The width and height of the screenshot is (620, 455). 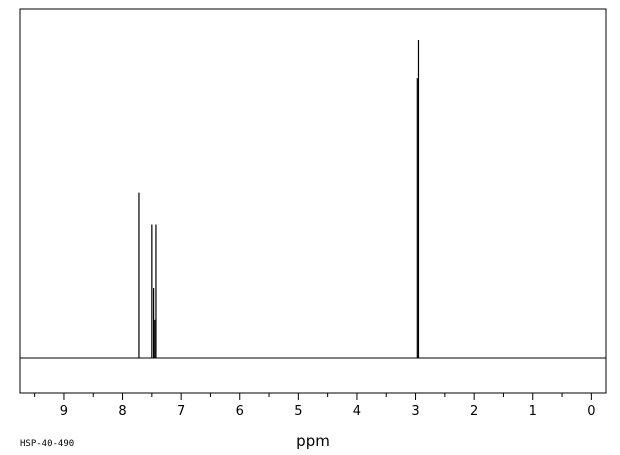 What do you see at coordinates (533, 411) in the screenshot?
I see `x-tick-label-1: 1` at bounding box center [533, 411].